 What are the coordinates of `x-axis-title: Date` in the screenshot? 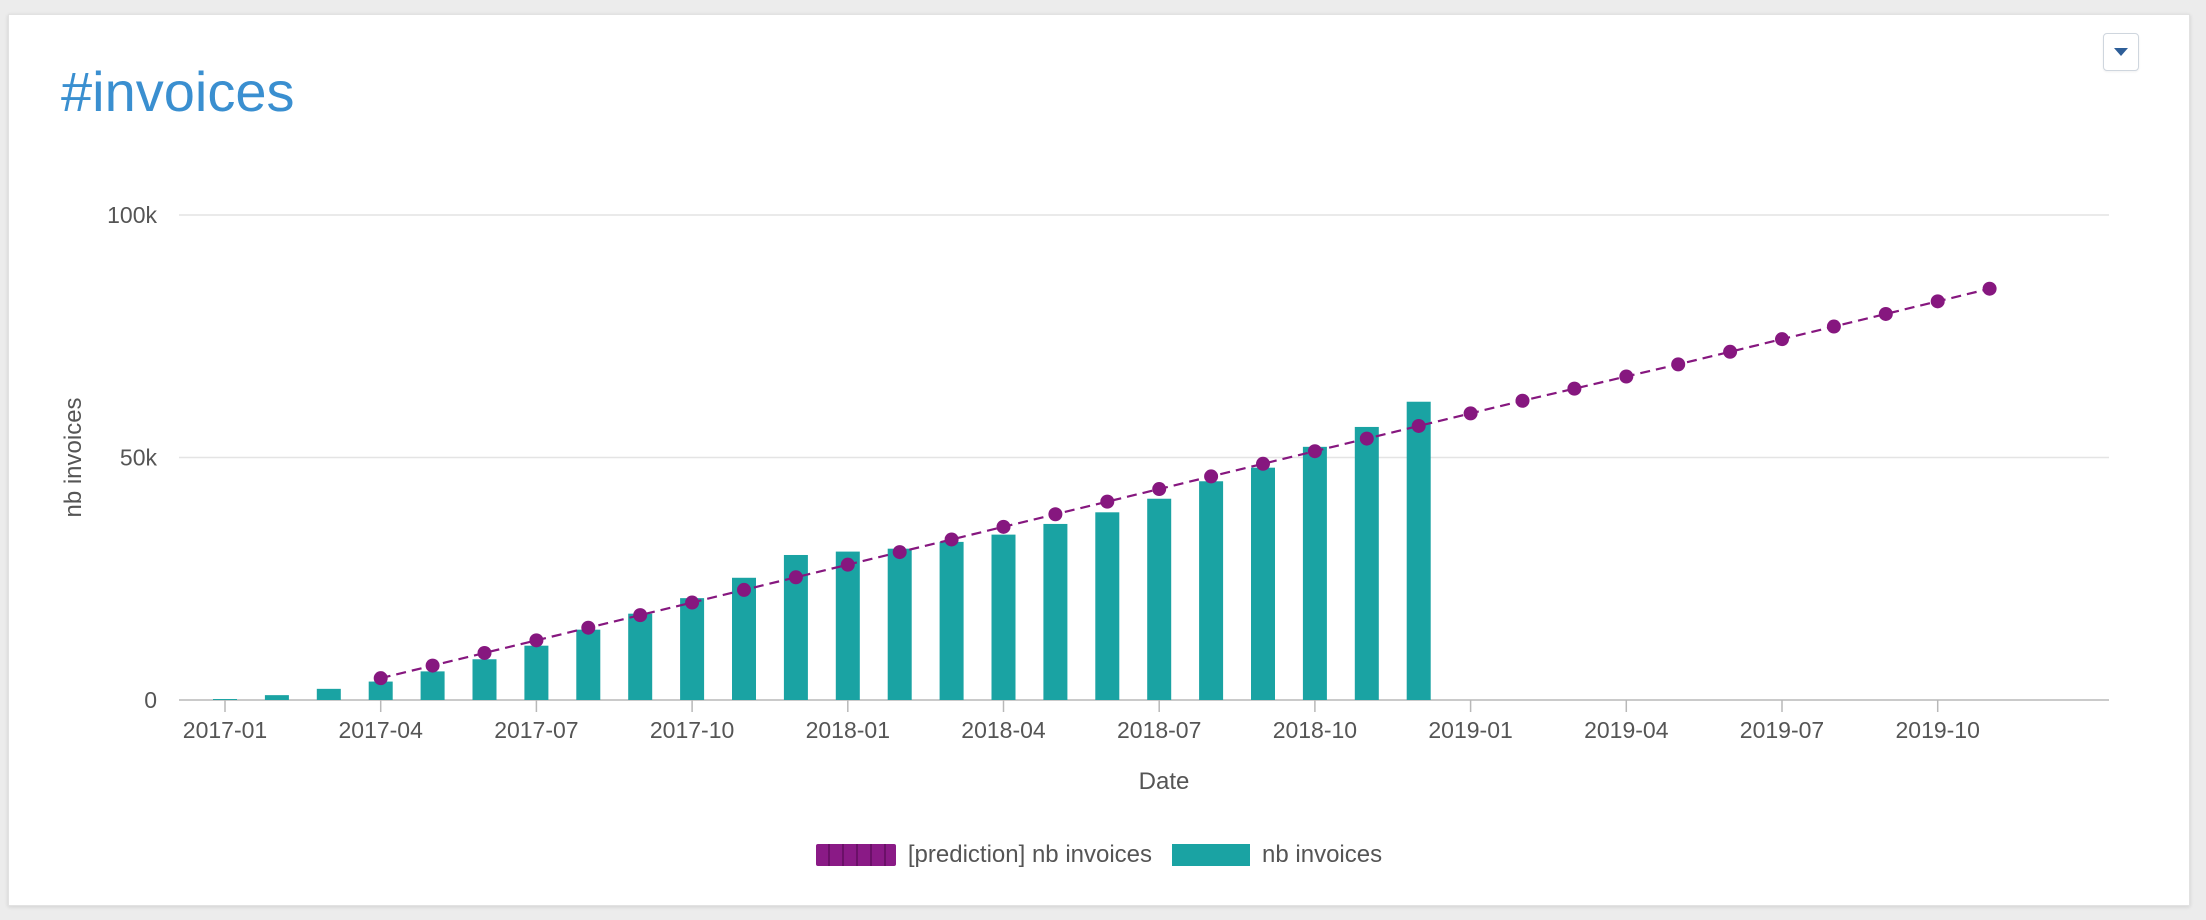 It's located at (1164, 781).